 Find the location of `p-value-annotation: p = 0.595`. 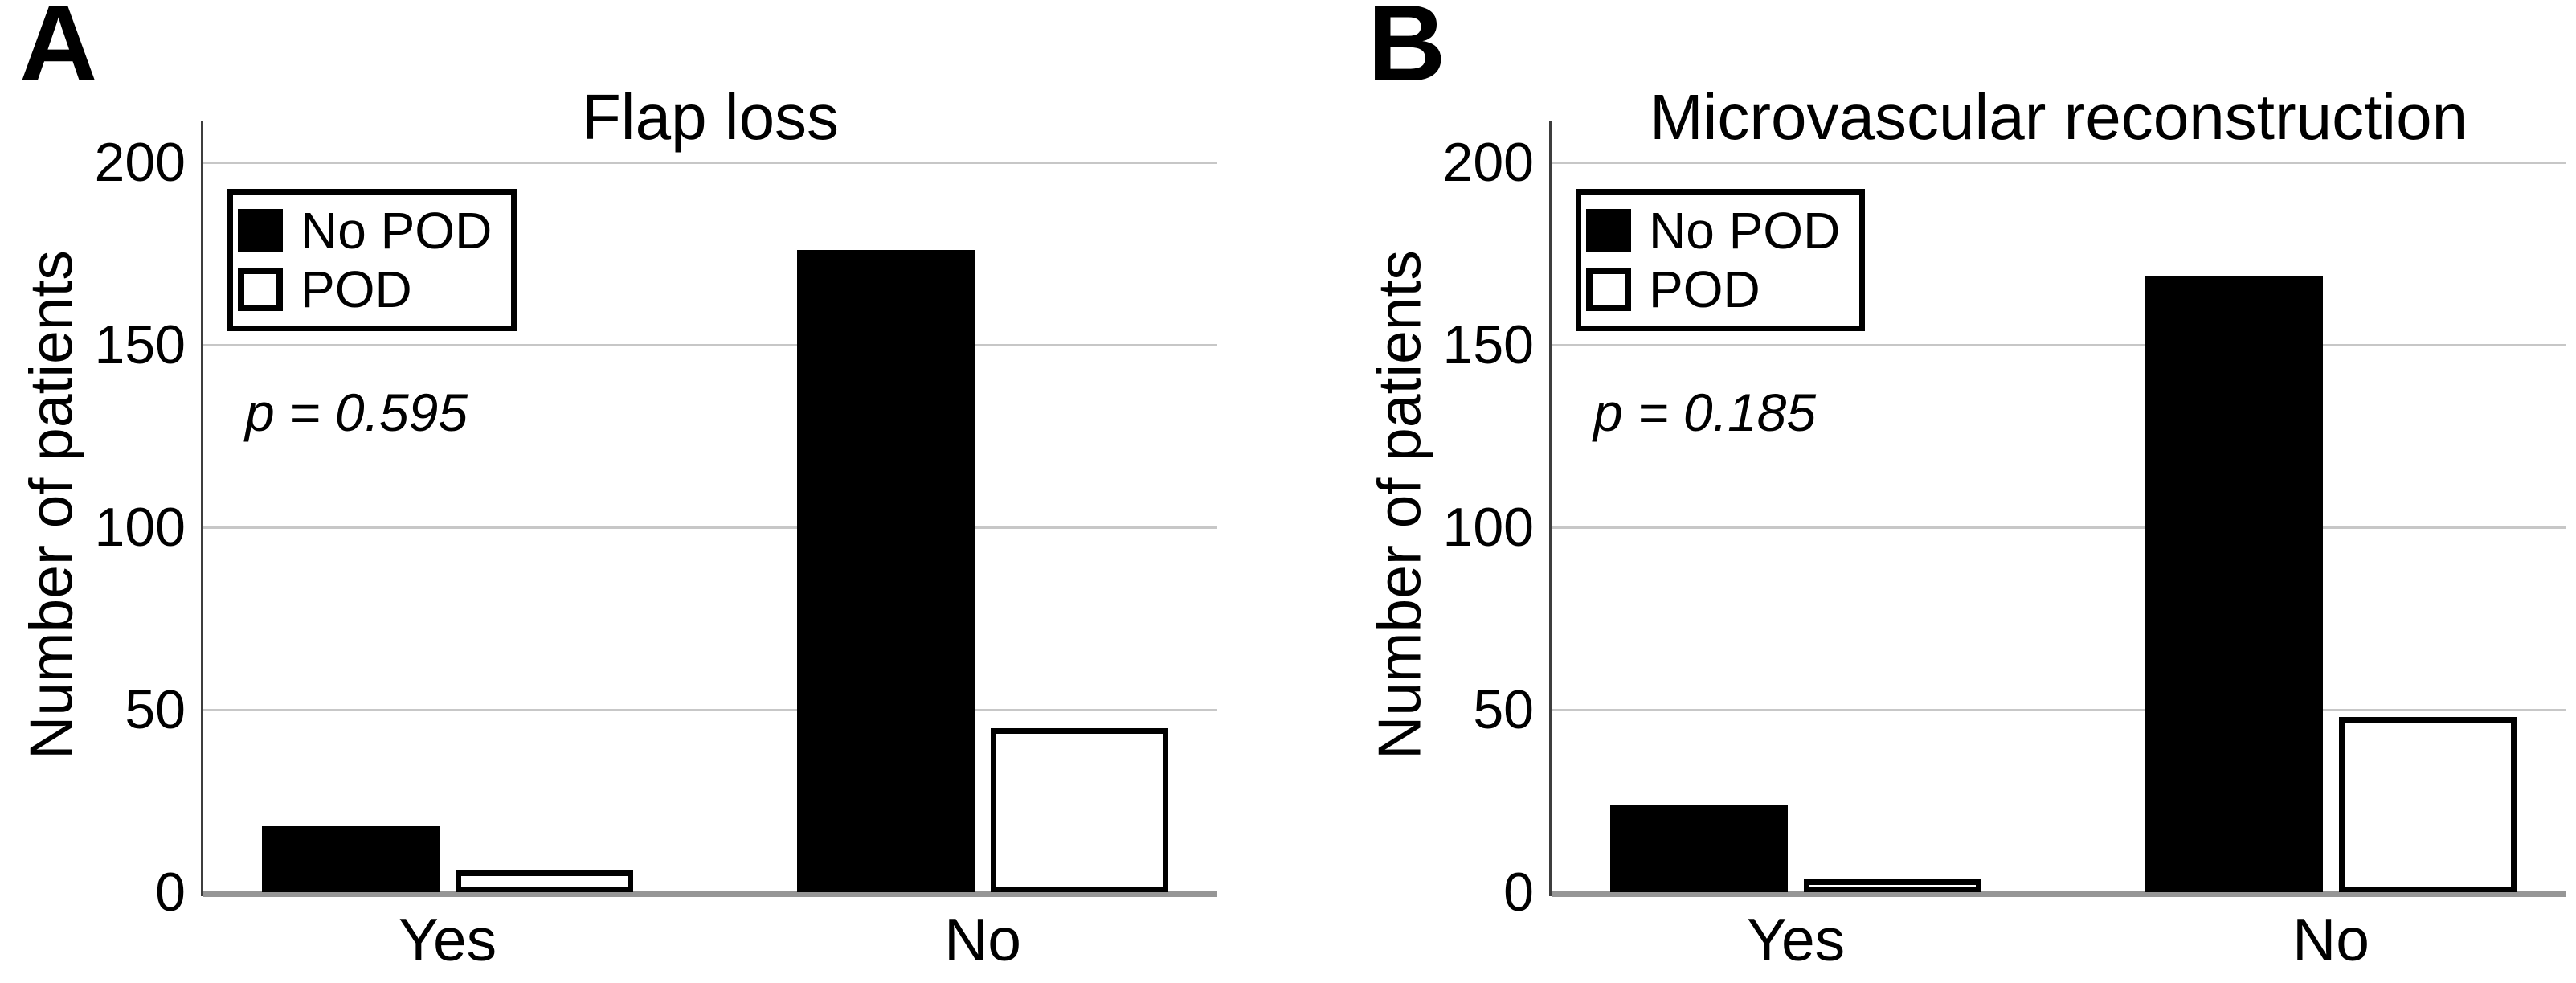

p-value-annotation: p = 0.595 is located at coordinates (357, 412).